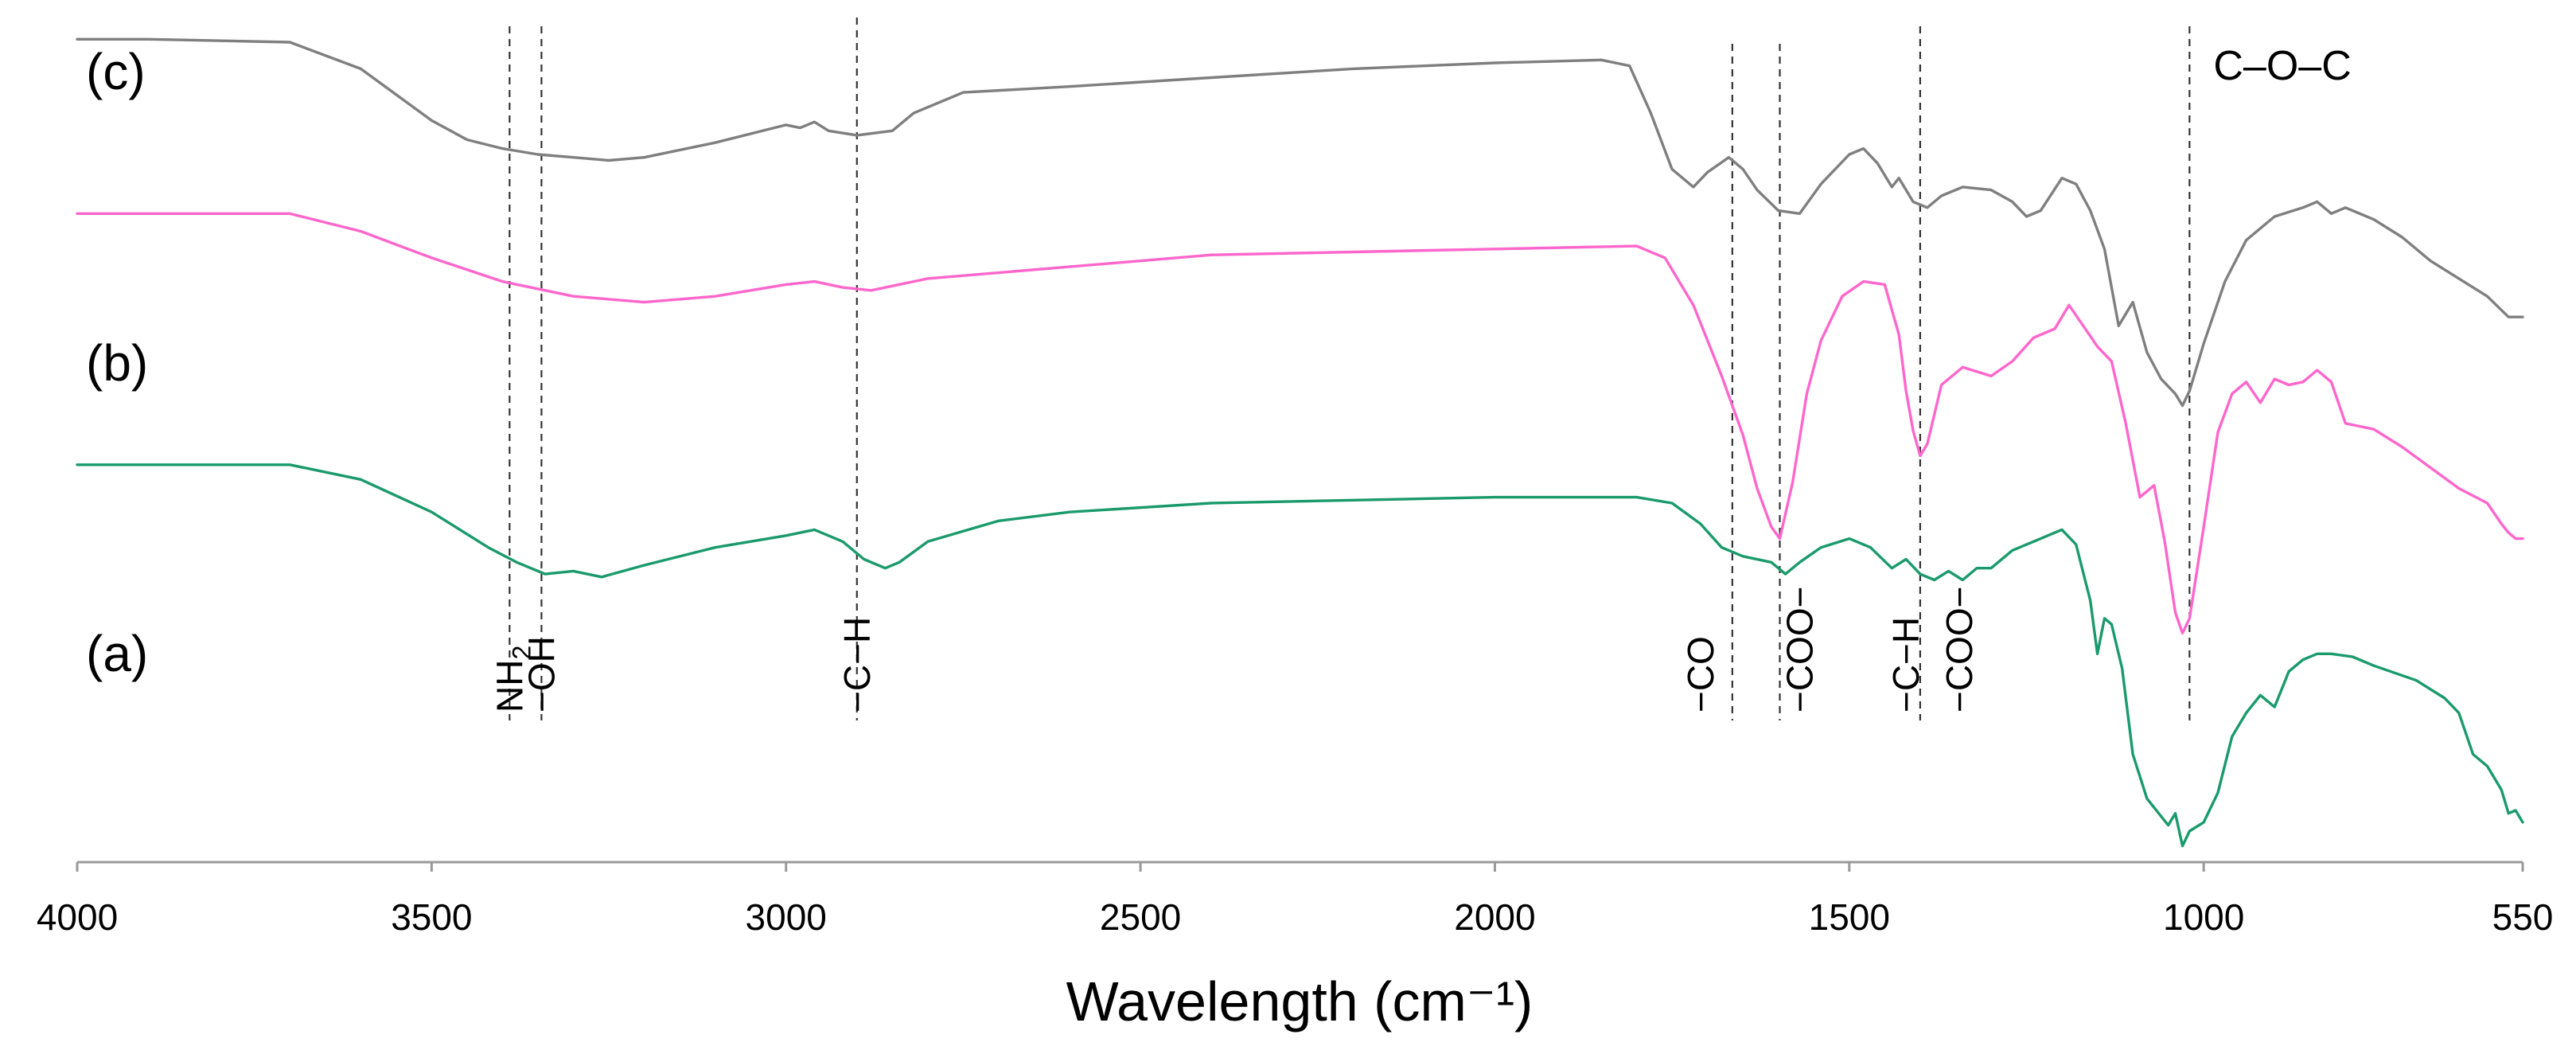  What do you see at coordinates (2523, 917) in the screenshot?
I see `x-tick-label: 550` at bounding box center [2523, 917].